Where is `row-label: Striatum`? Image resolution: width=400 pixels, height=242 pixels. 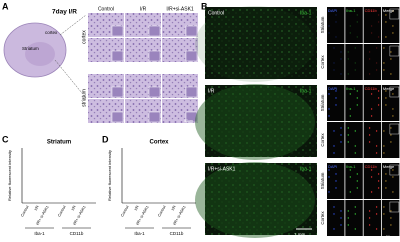 row-label: Striatum is located at coordinates (322, 180).